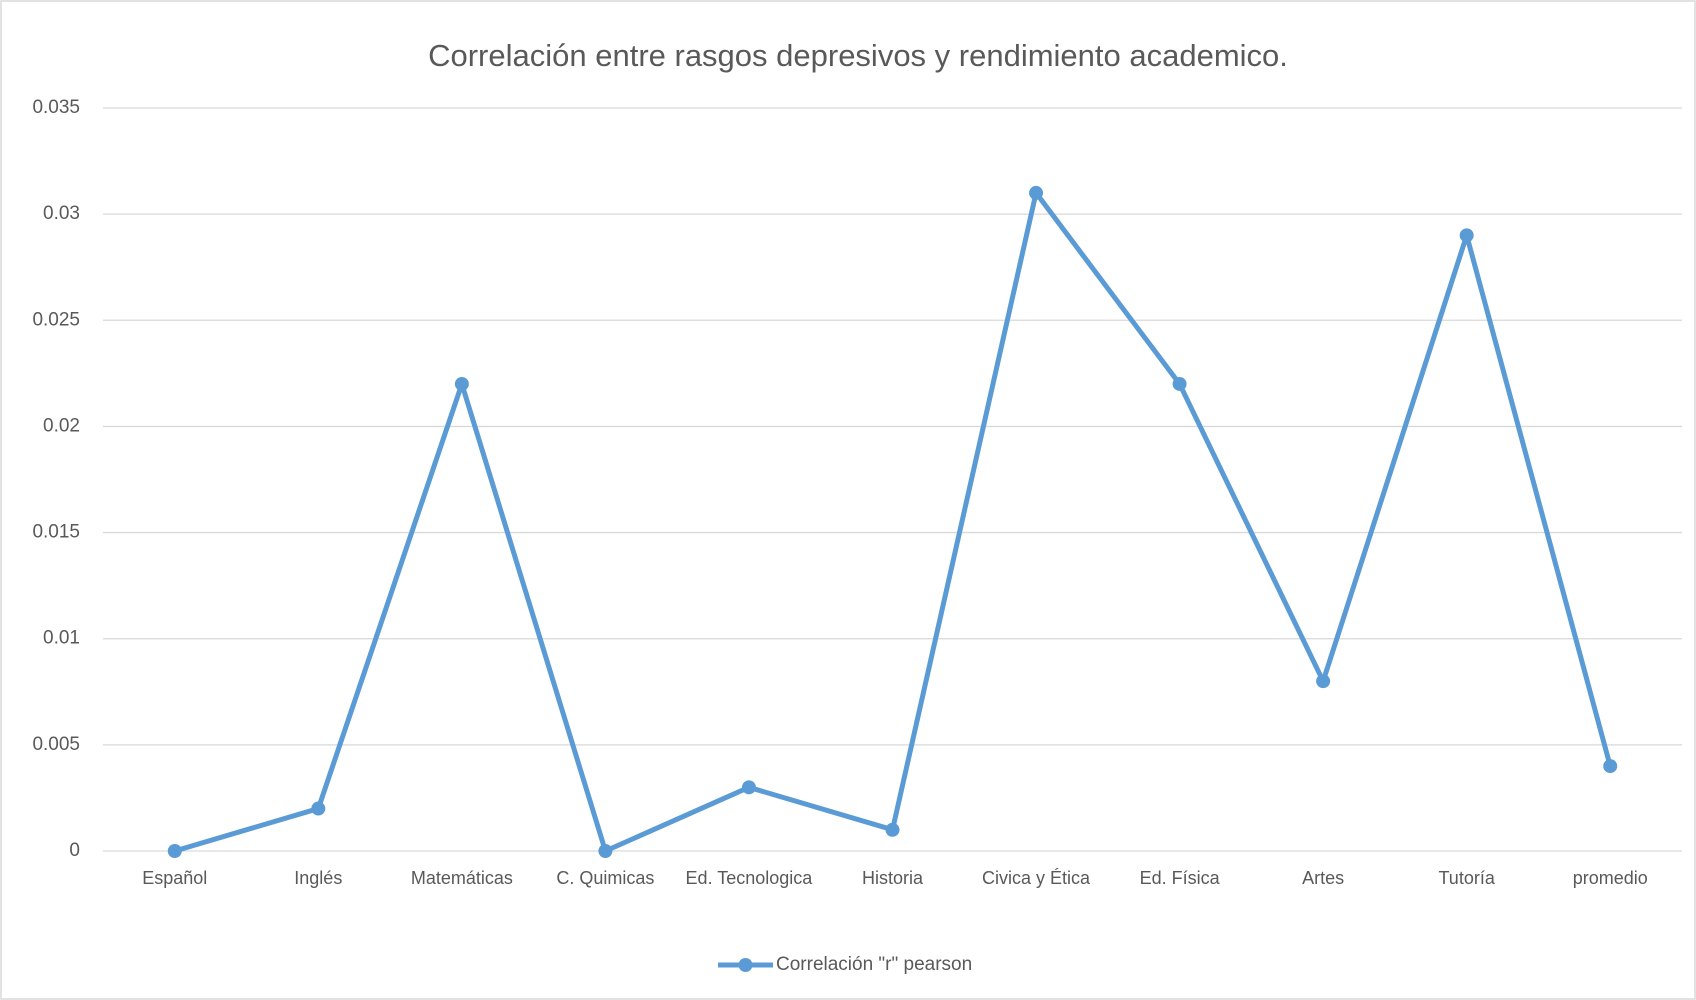  I want to click on y-tick-label: 0.01, so click(61, 638).